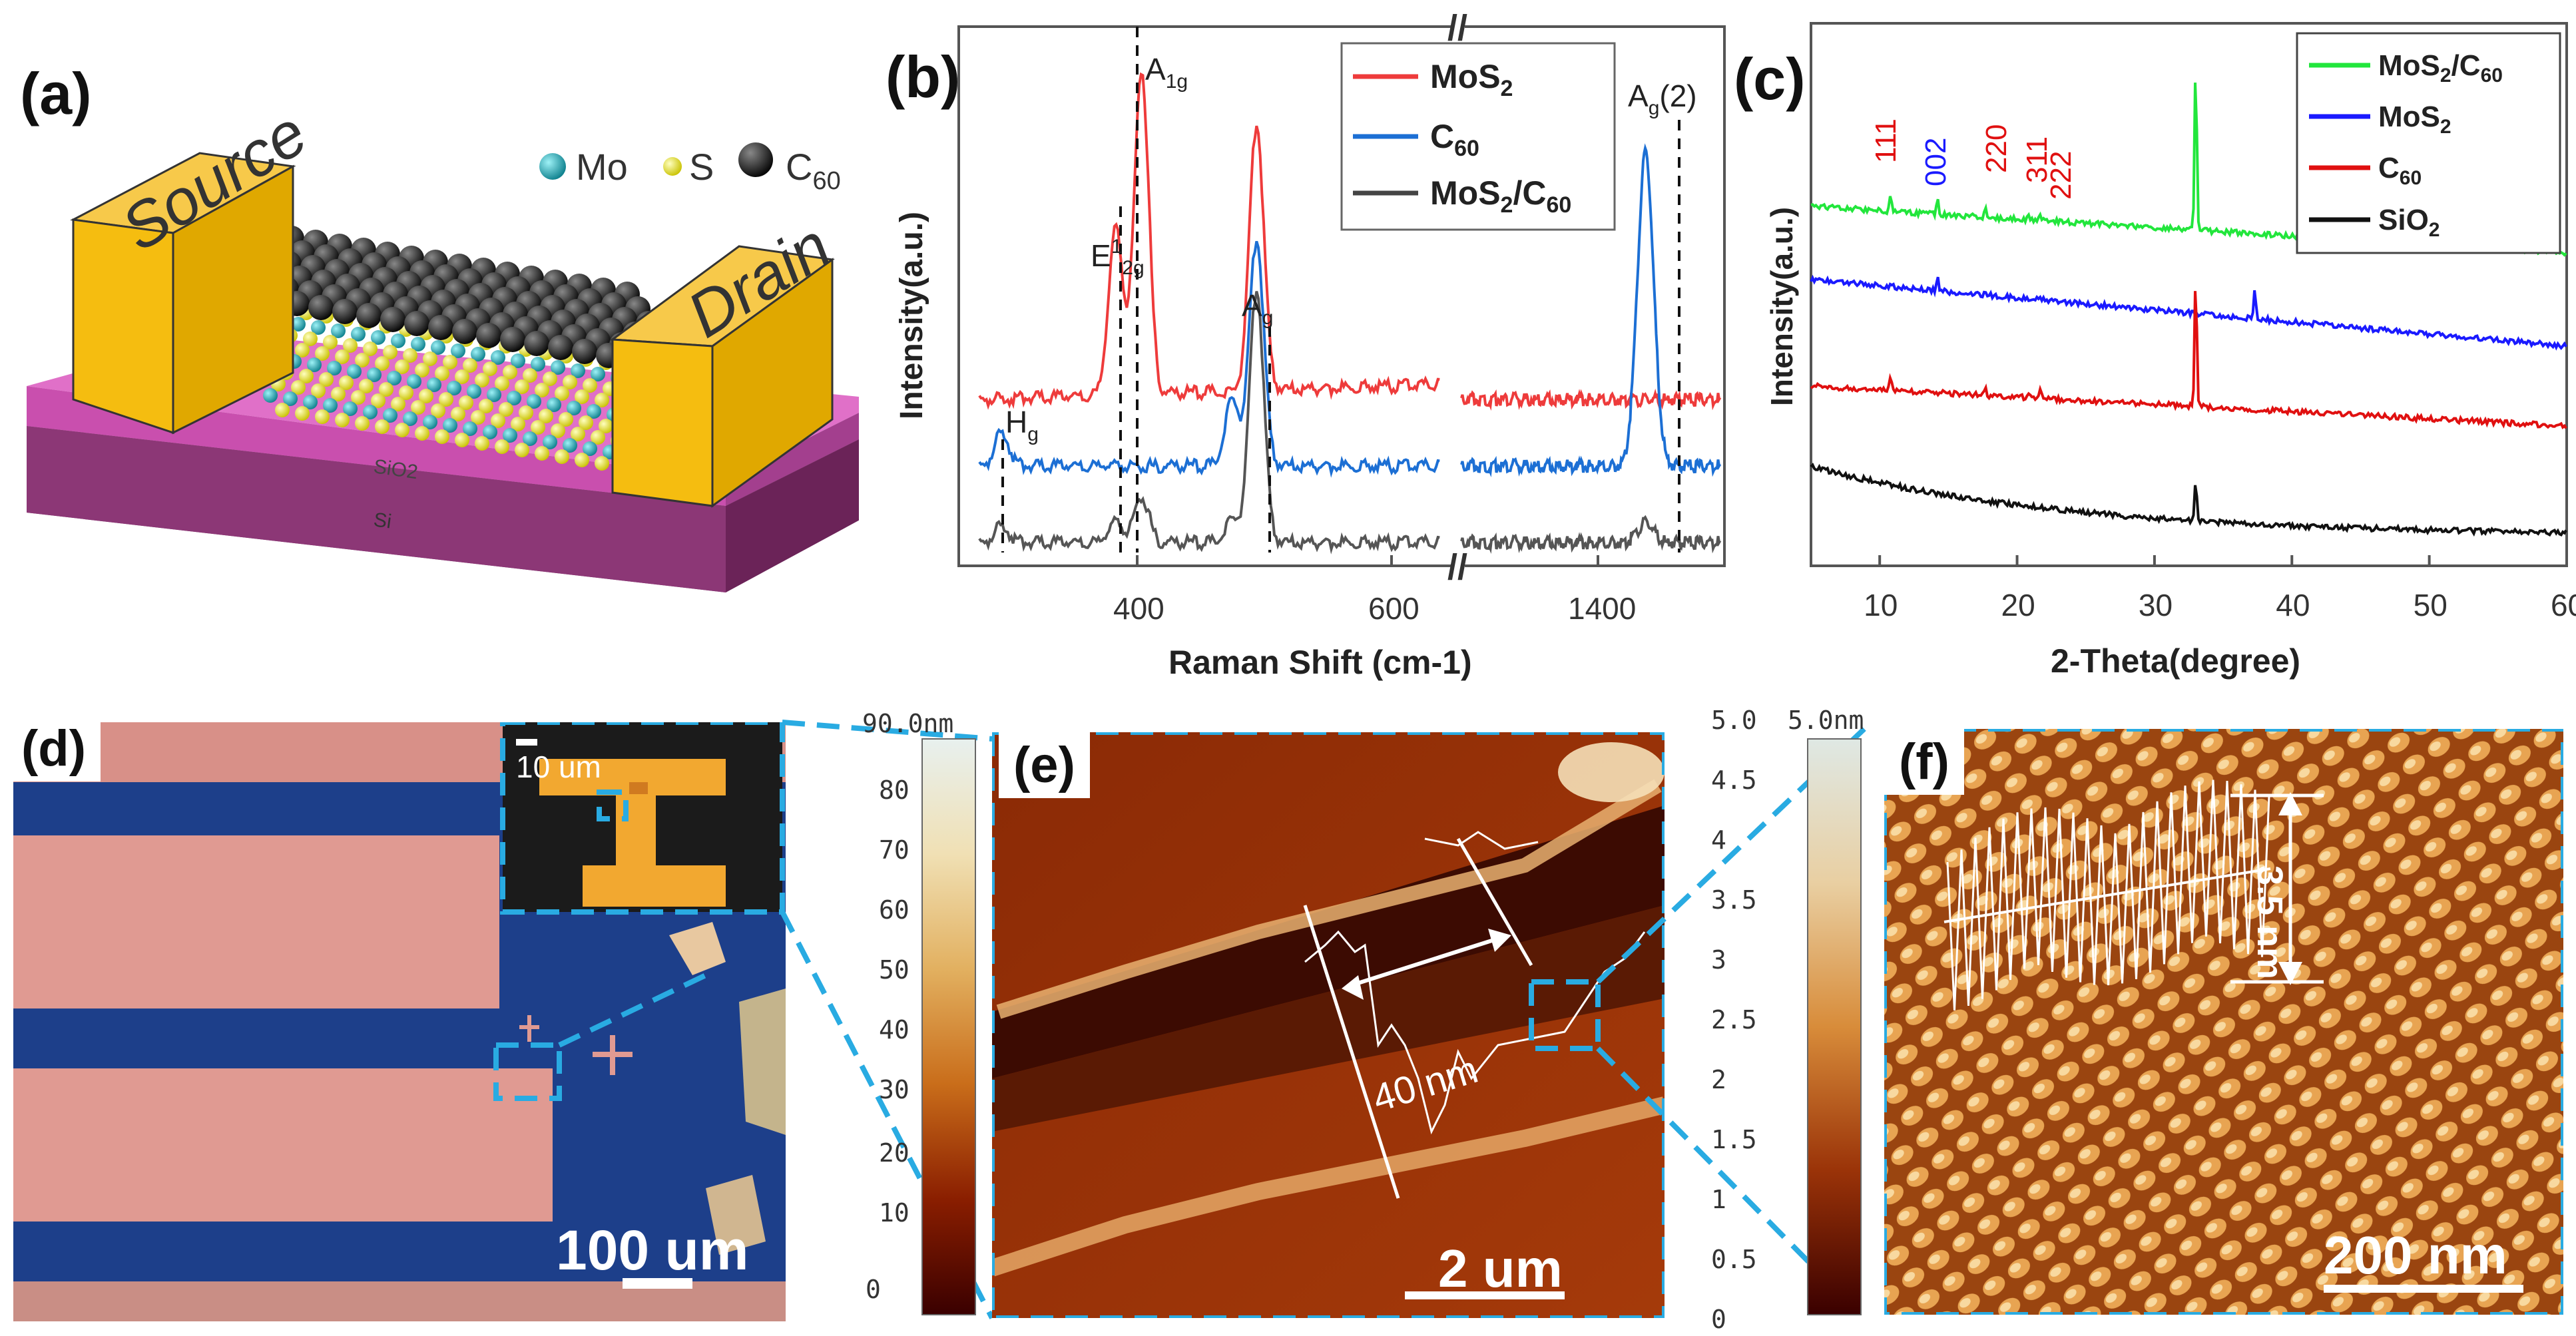 The height and width of the screenshot is (1336, 2576). I want to click on peak-a1g: A1g, so click(1167, 72).